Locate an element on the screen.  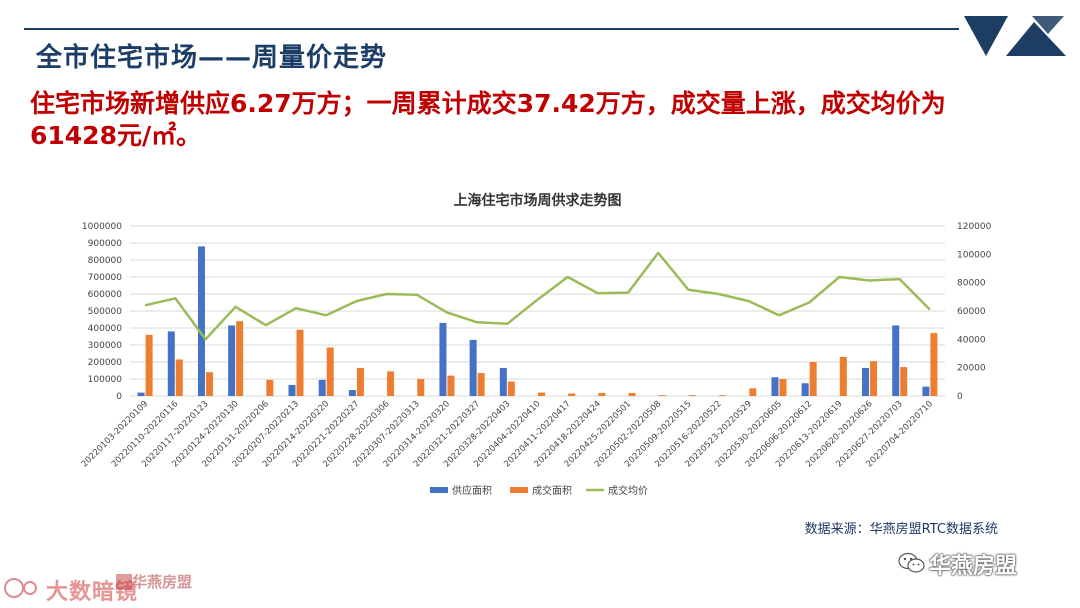
corner-logo-icon is located at coordinates (1015, 36).